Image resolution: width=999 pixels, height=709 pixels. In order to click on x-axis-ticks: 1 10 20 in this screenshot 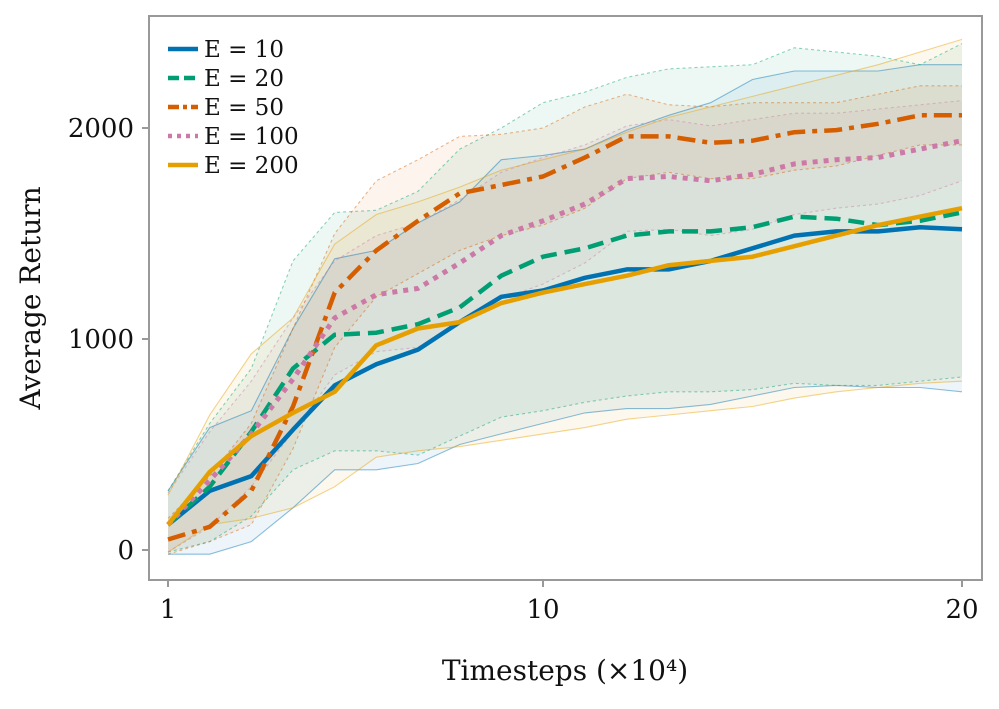, I will do `click(569, 602)`.